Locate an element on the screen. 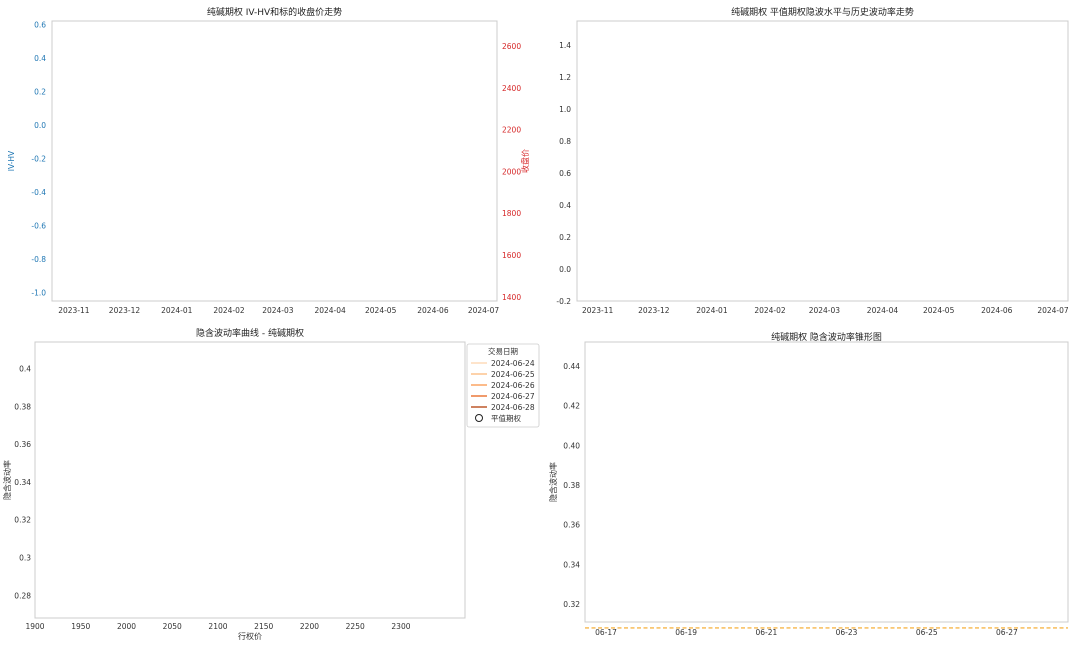 The image size is (1080, 646). legend-box is located at coordinates (503, 385).